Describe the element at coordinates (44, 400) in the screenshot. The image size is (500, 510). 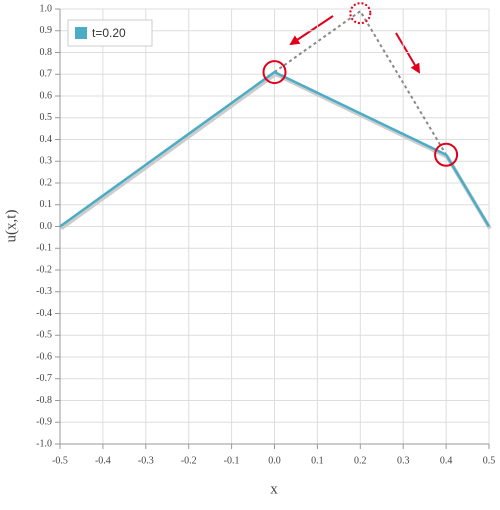
I see `y-tick-label: -0.8` at that location.